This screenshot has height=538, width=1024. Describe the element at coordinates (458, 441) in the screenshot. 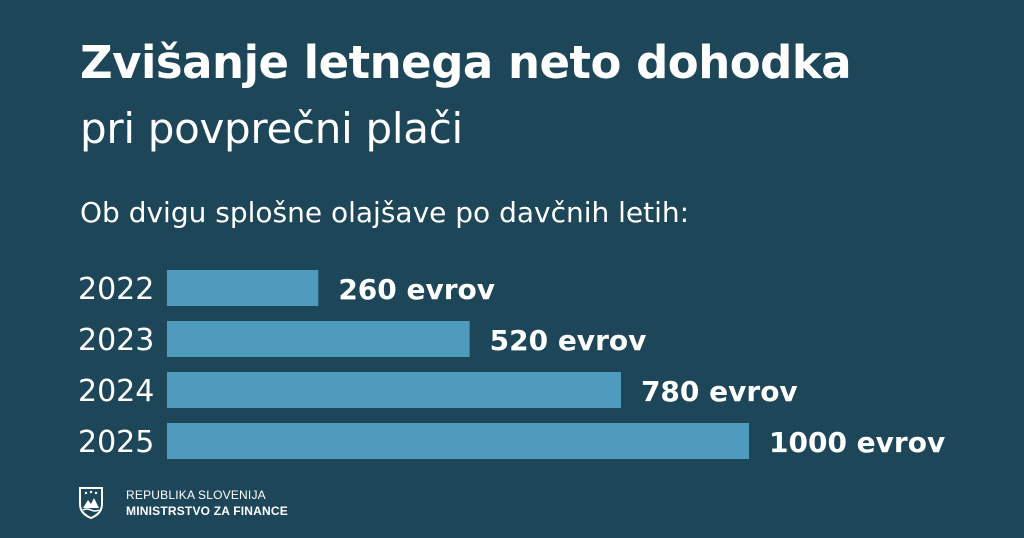

I see `bar-2025` at that location.